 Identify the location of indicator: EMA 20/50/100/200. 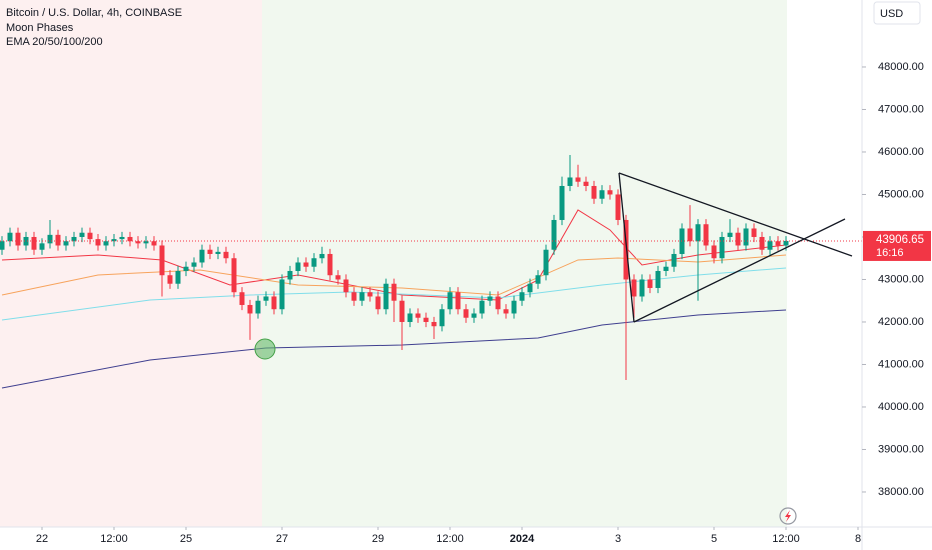
(54, 42).